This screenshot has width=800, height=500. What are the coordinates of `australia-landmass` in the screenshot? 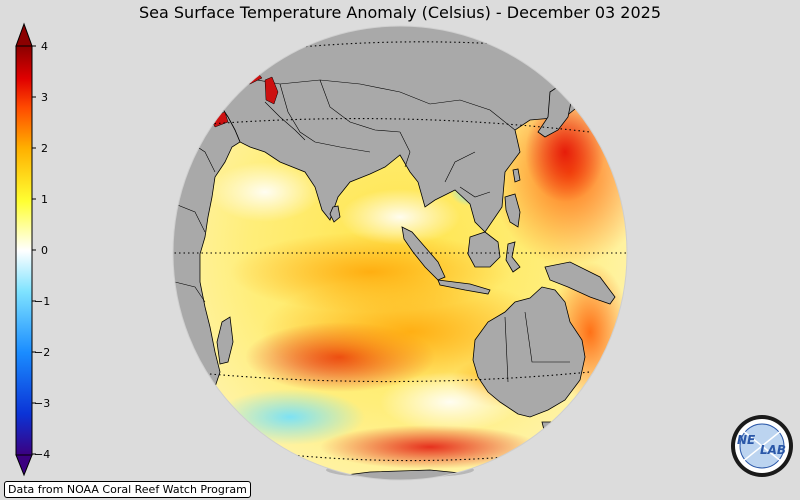 It's located at (529, 352).